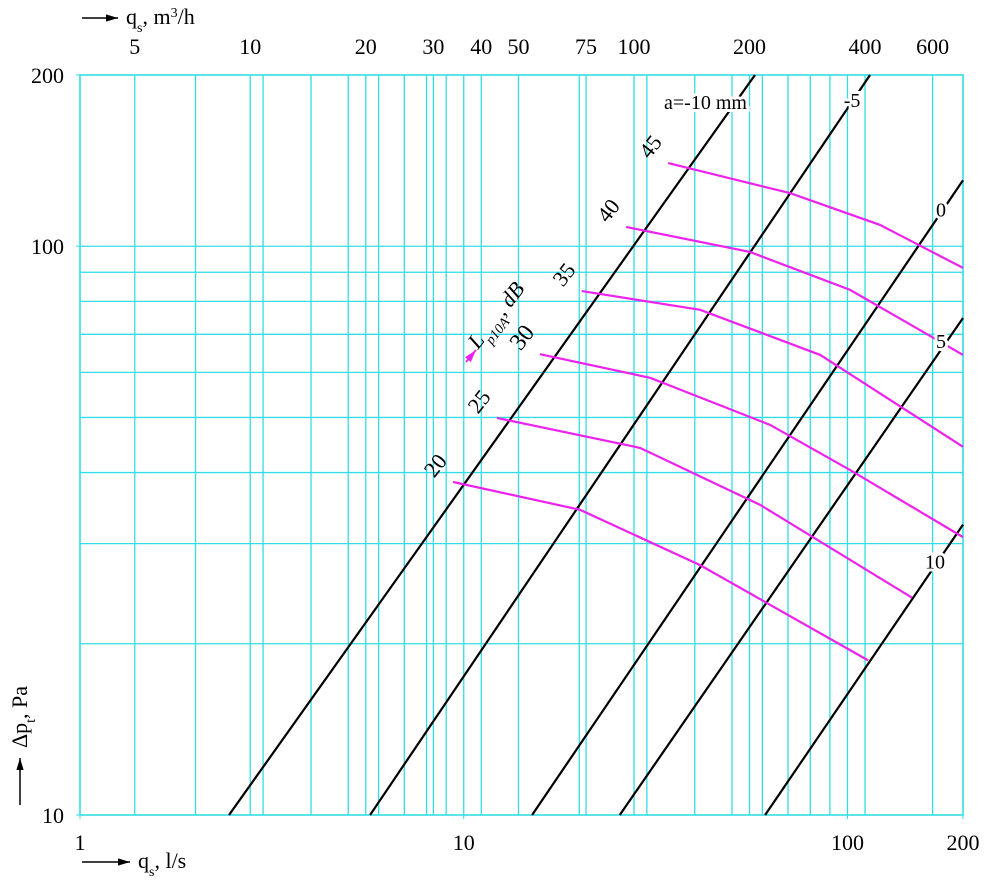 The height and width of the screenshot is (885, 1000). I want to click on x-axis-label-part: s, so click(151, 872).